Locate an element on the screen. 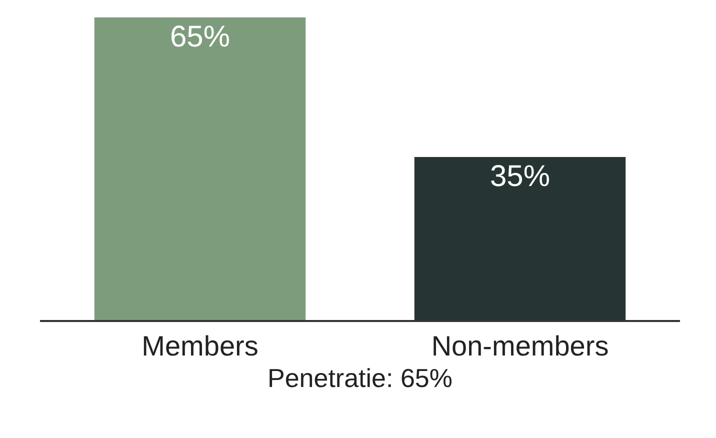 Image resolution: width=716 pixels, height=438 pixels. x-tick-label: Non-members is located at coordinates (520, 346).